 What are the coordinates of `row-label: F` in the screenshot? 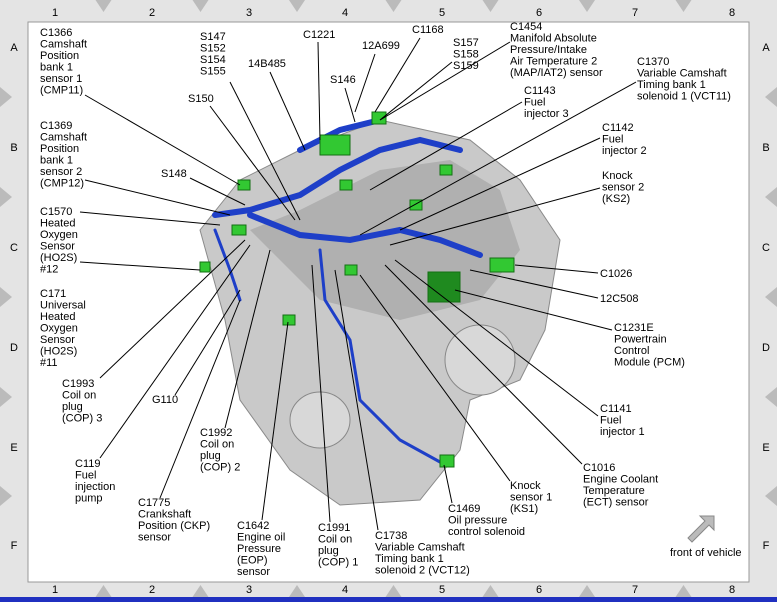 It's located at (14, 546).